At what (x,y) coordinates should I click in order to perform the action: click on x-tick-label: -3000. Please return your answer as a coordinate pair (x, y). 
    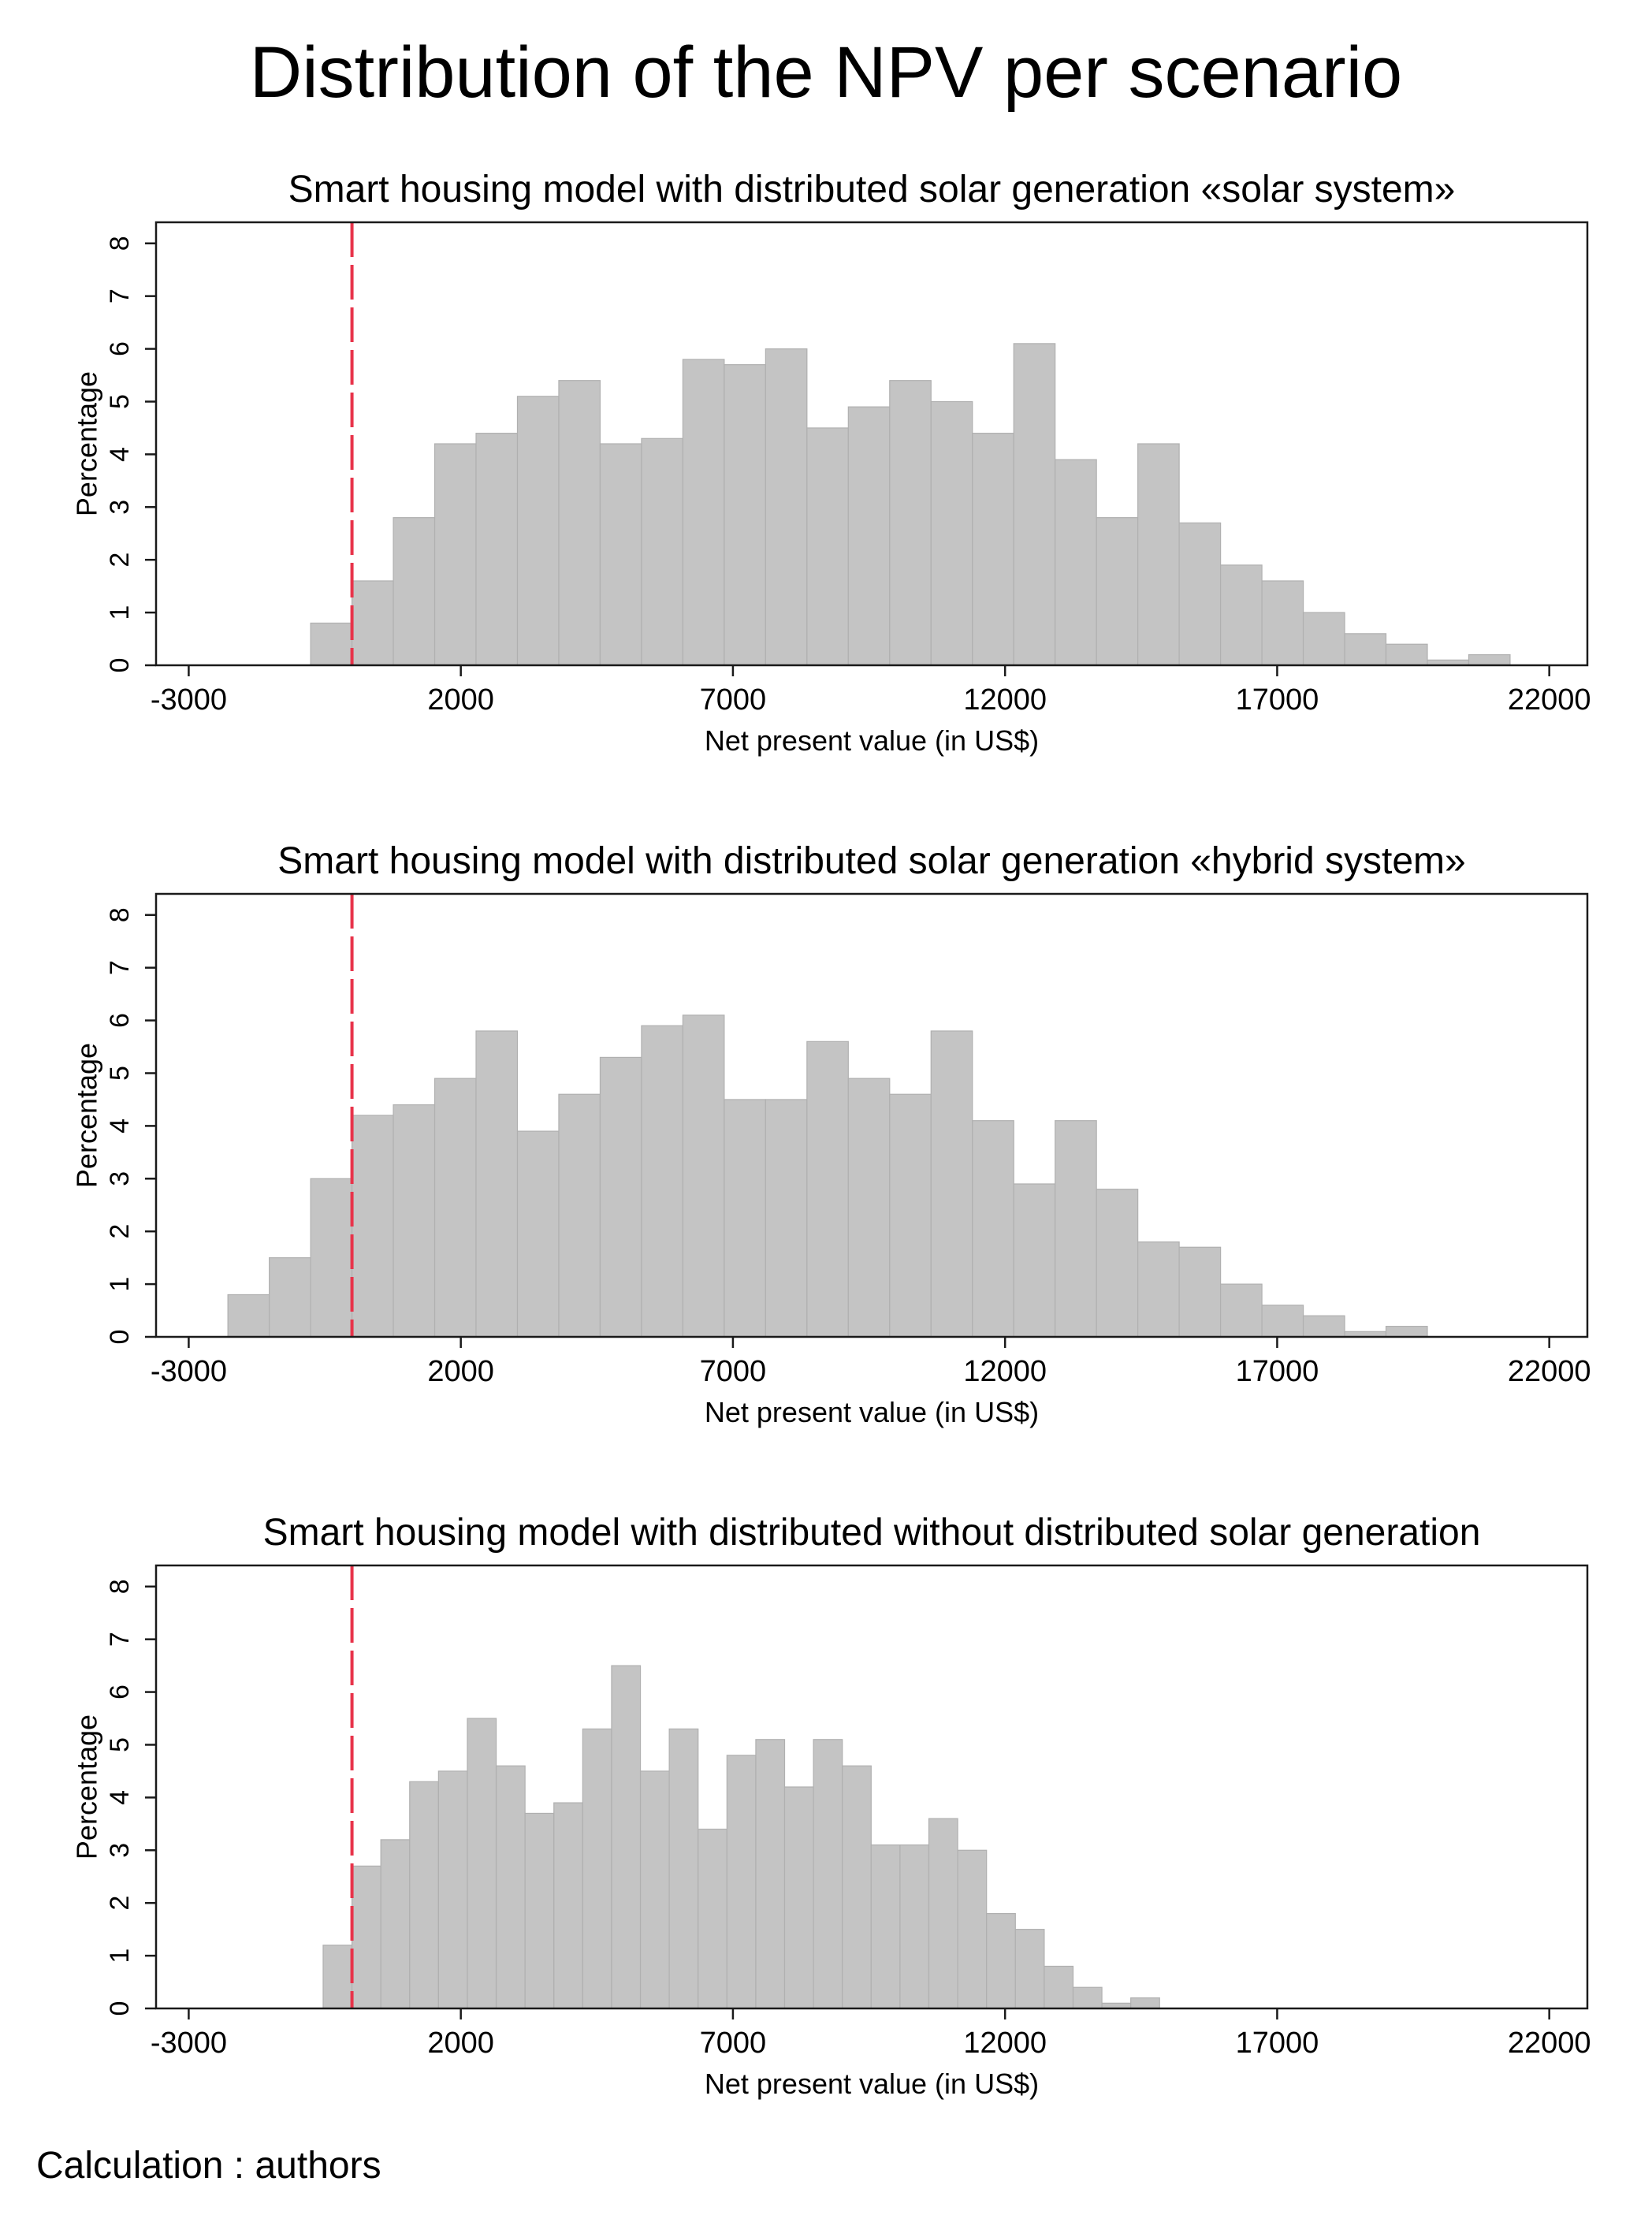
    Looking at the image, I should click on (189, 700).